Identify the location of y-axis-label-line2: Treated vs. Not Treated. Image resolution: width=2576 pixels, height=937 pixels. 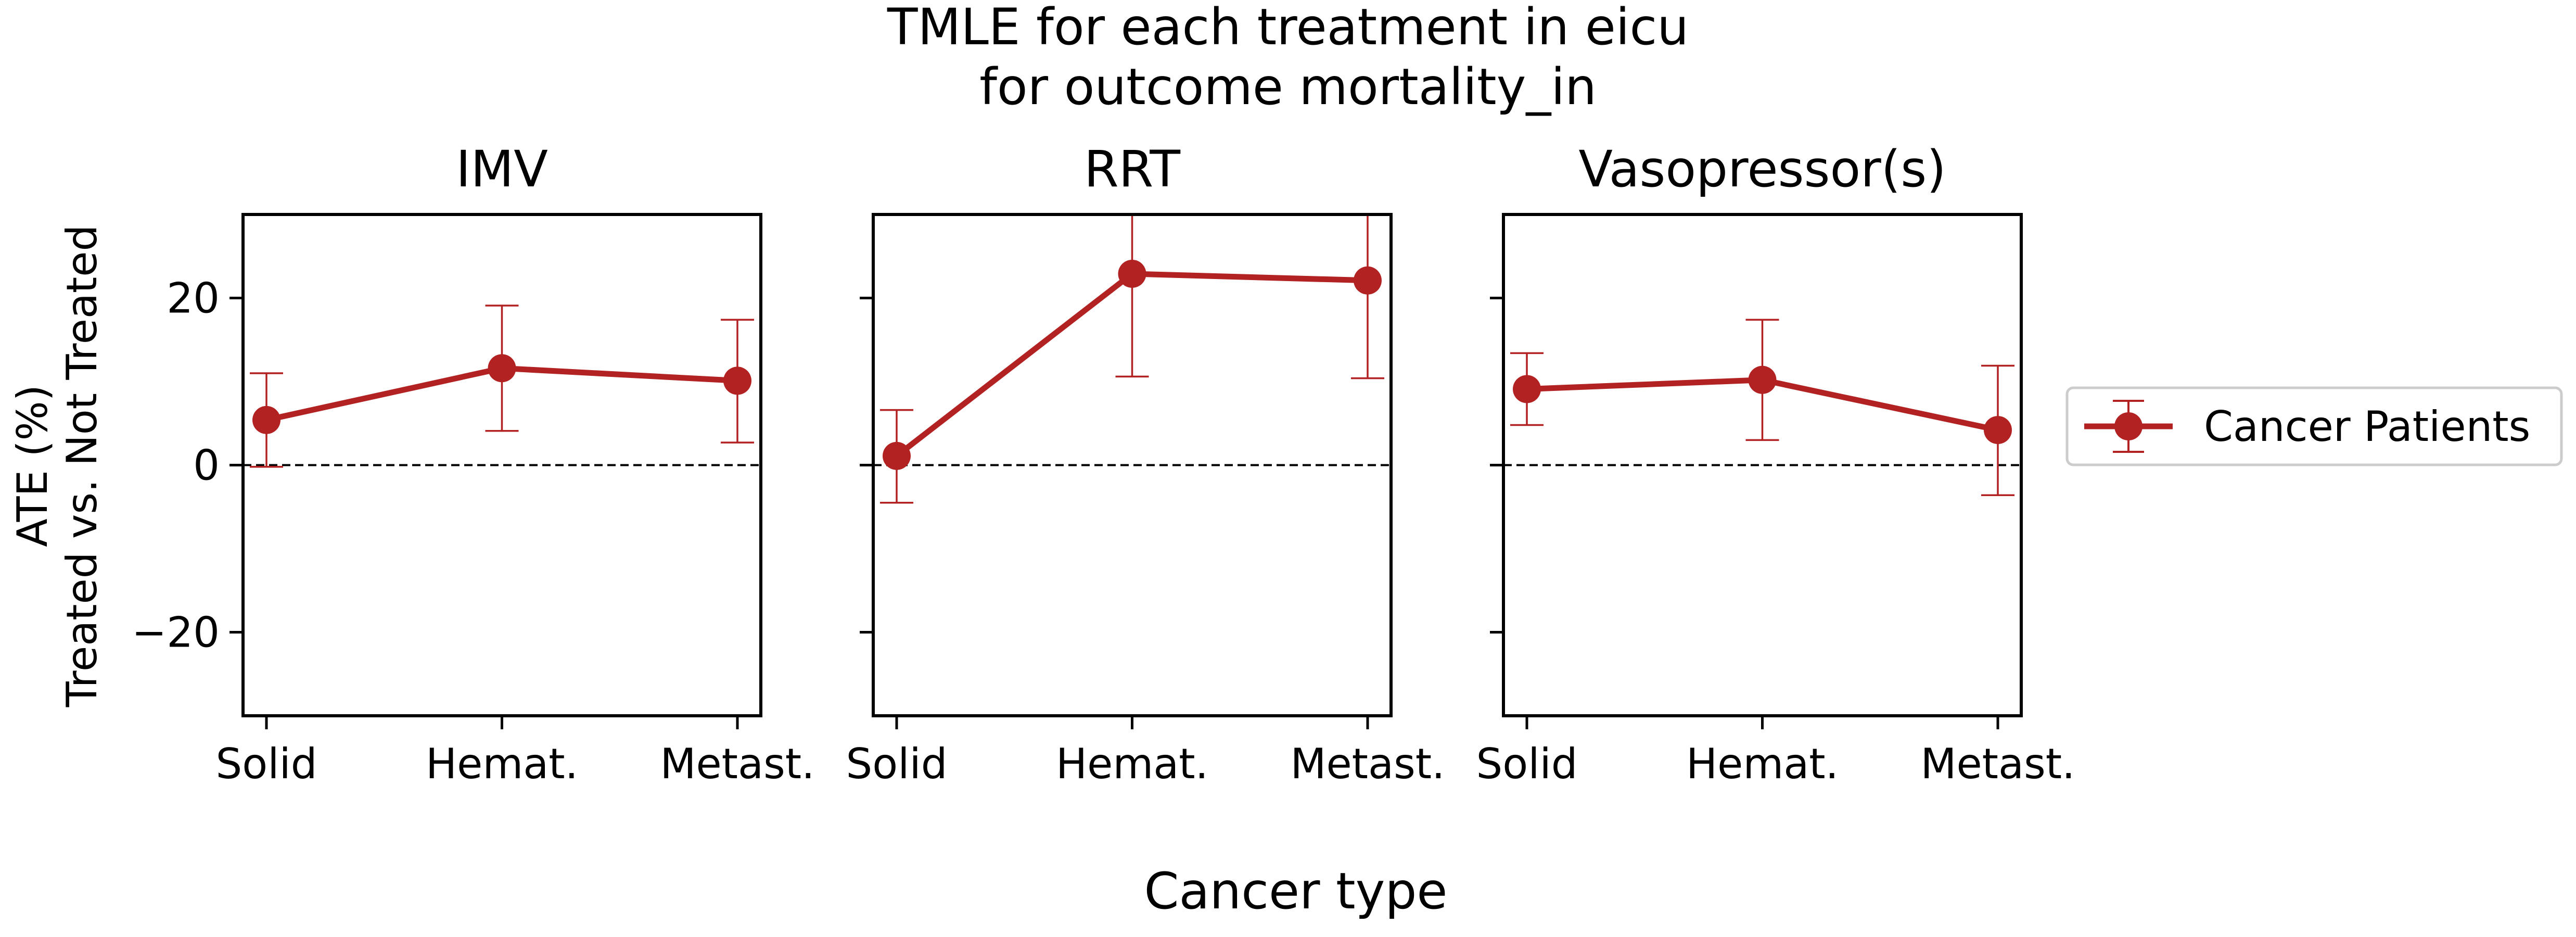
(82, 466).